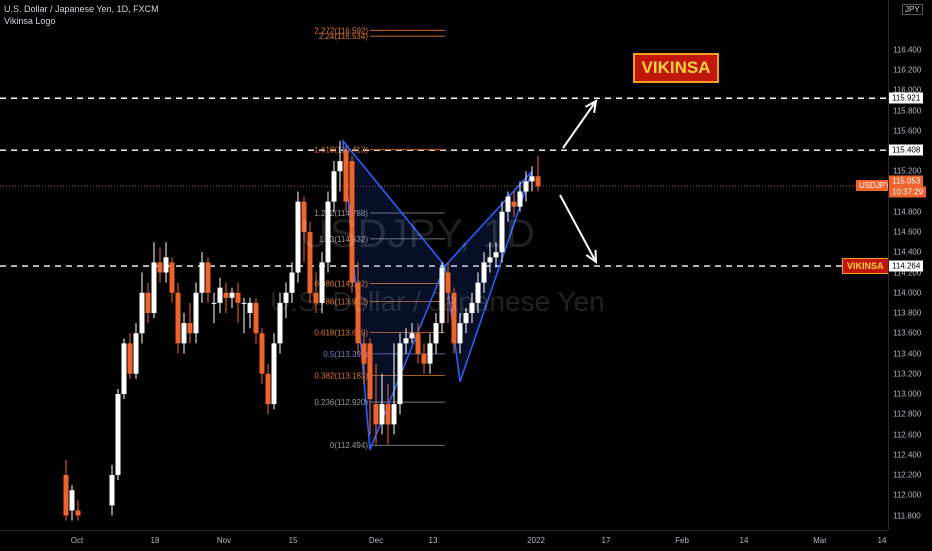 The height and width of the screenshot is (551, 932). I want to click on fib-level-label: 1.13(114.532), so click(344, 239).